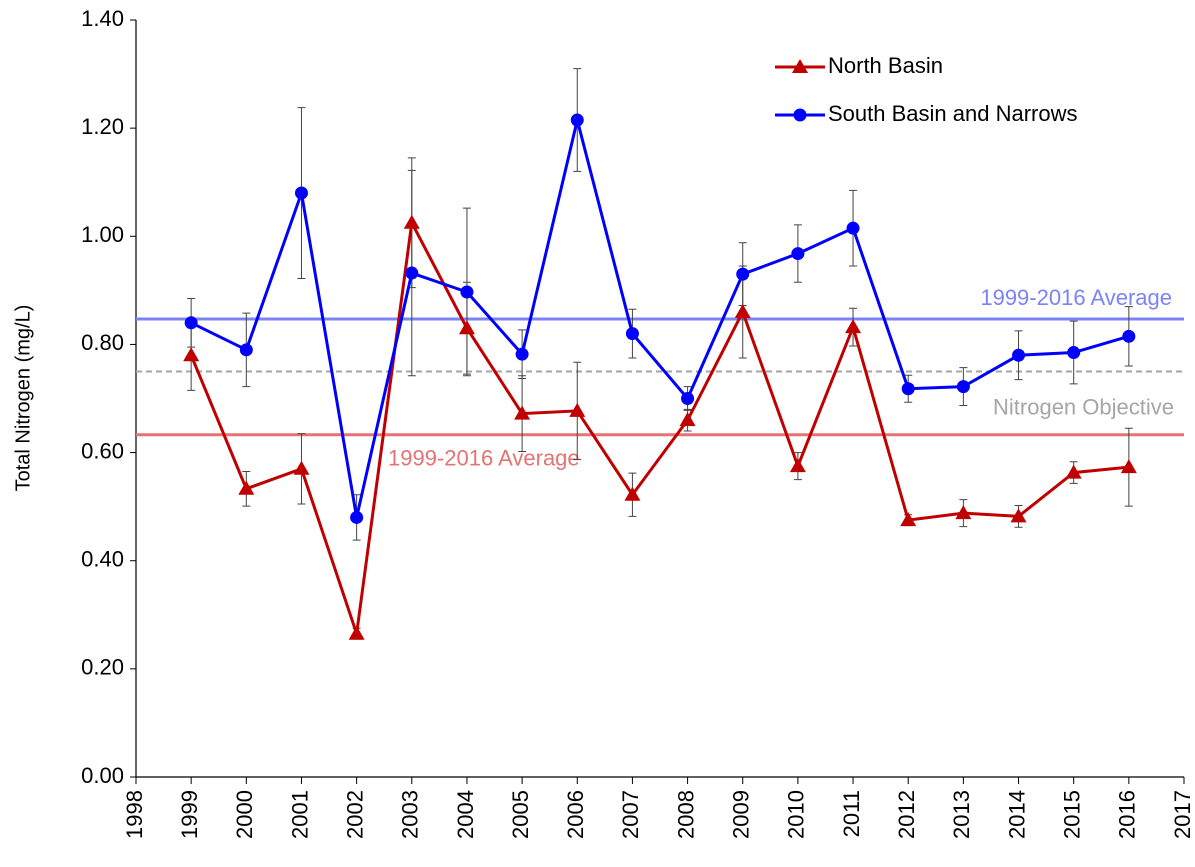  What do you see at coordinates (102, 18) in the screenshot?
I see `y-tick-label: 1.40` at bounding box center [102, 18].